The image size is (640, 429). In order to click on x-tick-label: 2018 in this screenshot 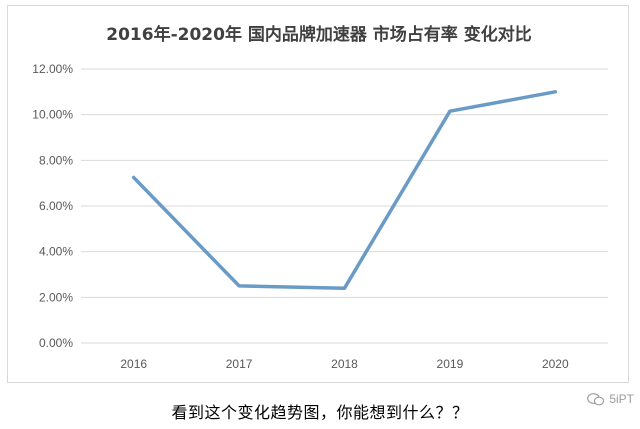, I will do `click(344, 364)`.